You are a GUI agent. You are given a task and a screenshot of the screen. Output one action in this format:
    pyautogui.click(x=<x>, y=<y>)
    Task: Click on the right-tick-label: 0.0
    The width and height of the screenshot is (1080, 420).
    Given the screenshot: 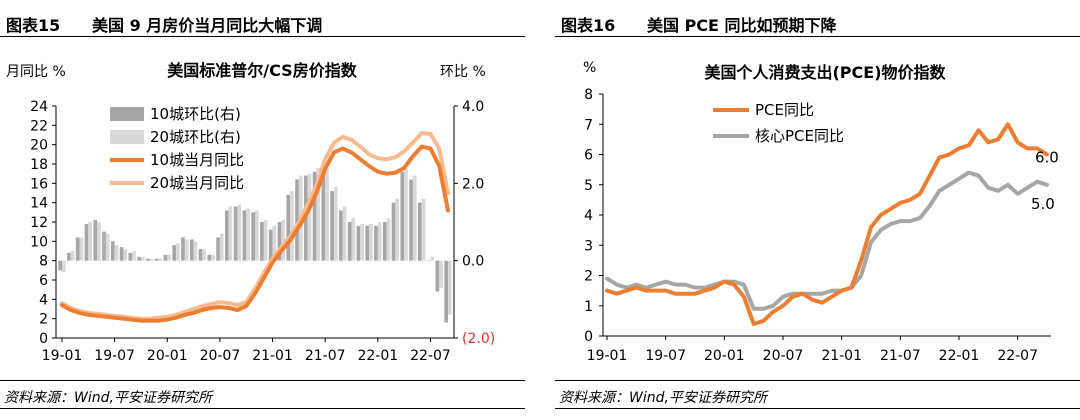 What is the action you would take?
    pyautogui.click(x=473, y=262)
    